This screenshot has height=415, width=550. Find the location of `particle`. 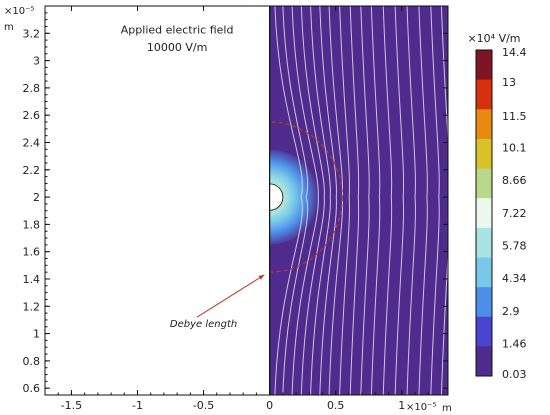

particle is located at coordinates (276, 197).